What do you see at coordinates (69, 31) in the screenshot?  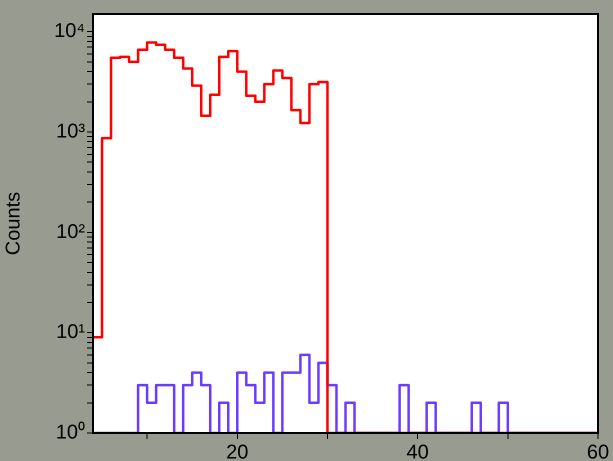 I see `y-tick-label: 10⁴` at bounding box center [69, 31].